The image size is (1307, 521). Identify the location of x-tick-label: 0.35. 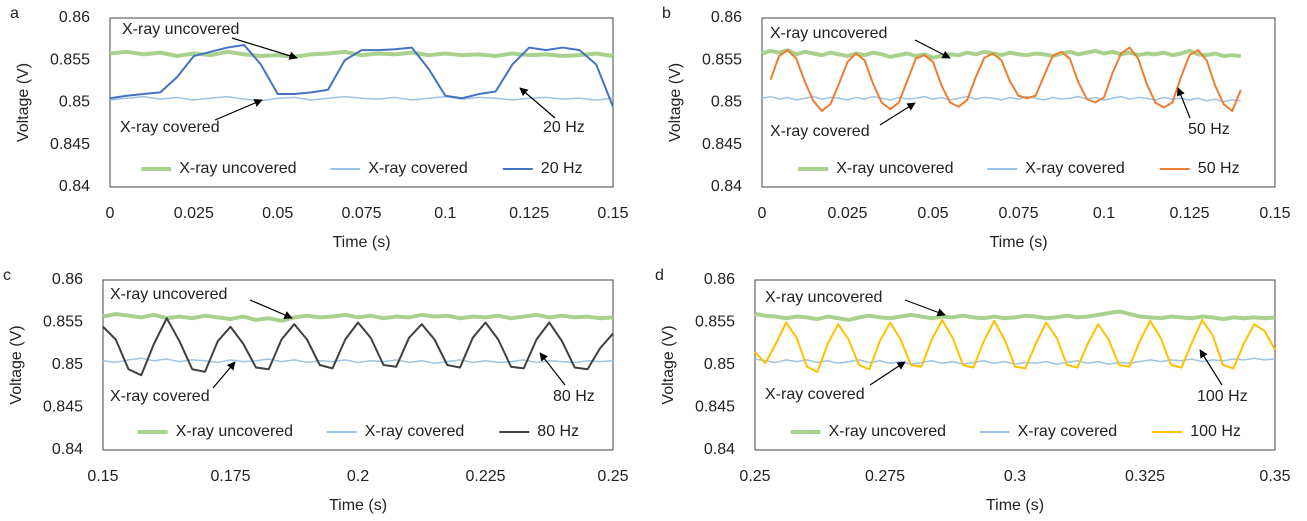
(1274, 476).